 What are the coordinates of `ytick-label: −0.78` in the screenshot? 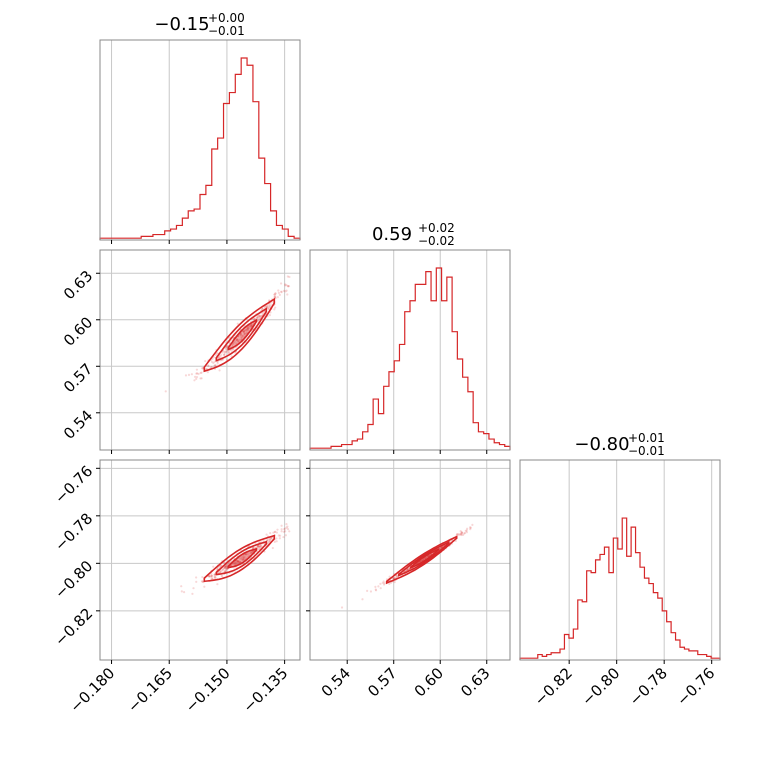 It's located at (73, 531).